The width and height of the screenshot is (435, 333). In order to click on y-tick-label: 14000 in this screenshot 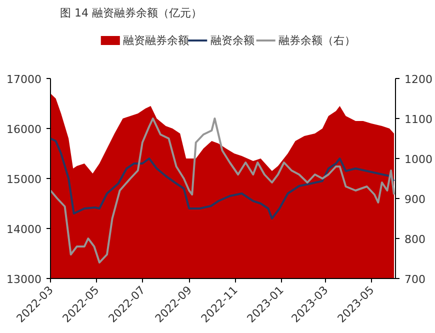, I will do `click(24, 229)`.